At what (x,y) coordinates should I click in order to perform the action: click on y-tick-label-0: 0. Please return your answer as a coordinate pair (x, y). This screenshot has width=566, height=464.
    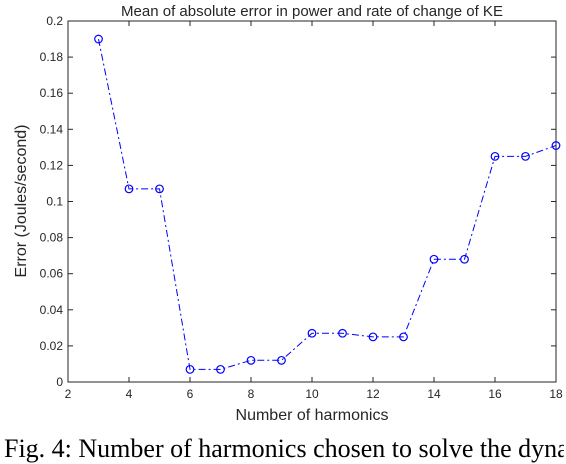
    Looking at the image, I should click on (59, 382).